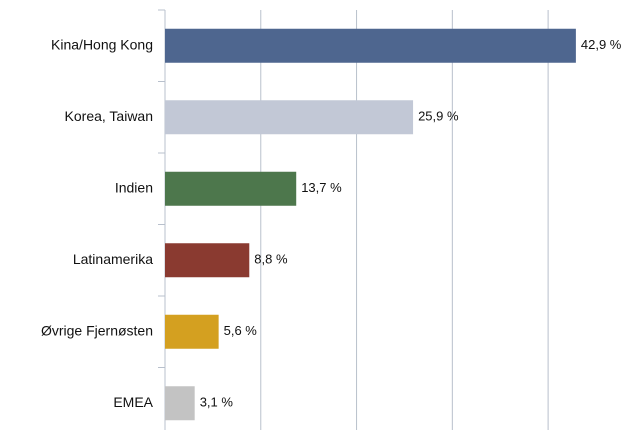 The image size is (640, 430). Describe the element at coordinates (109, 116) in the screenshot. I see `y-tick-label: Korea, Taiwan` at that location.